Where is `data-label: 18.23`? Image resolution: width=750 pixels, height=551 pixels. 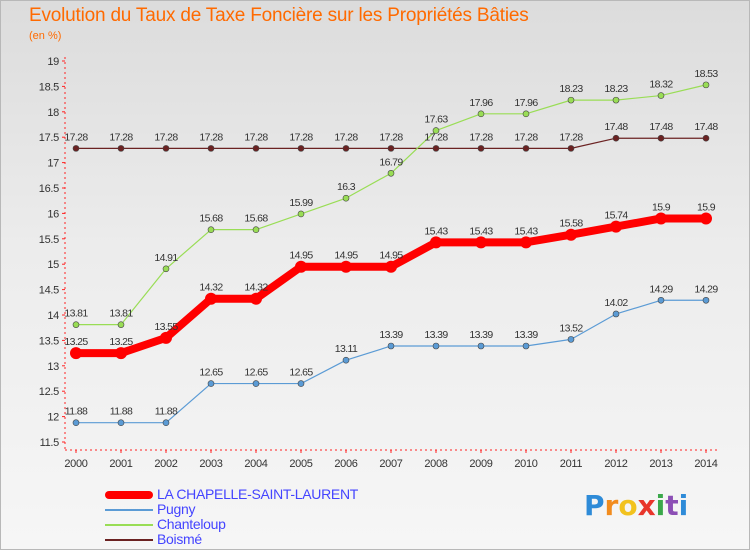
data-label: 18.23 is located at coordinates (616, 89).